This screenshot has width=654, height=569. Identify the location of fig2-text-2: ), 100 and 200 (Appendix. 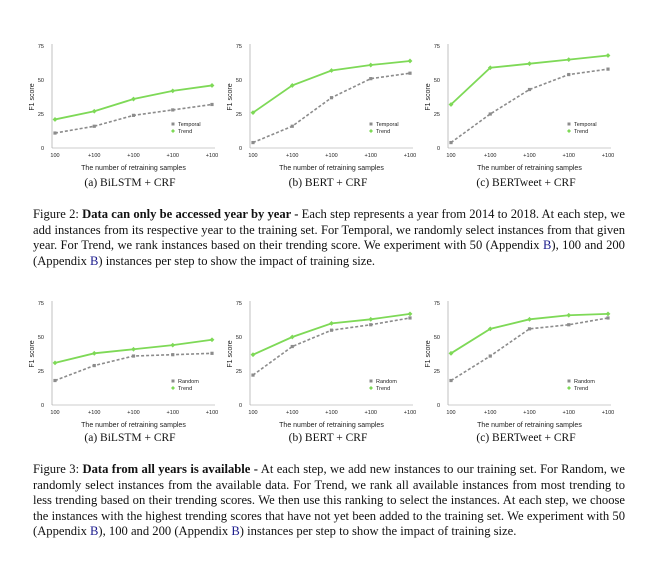
(329, 253).